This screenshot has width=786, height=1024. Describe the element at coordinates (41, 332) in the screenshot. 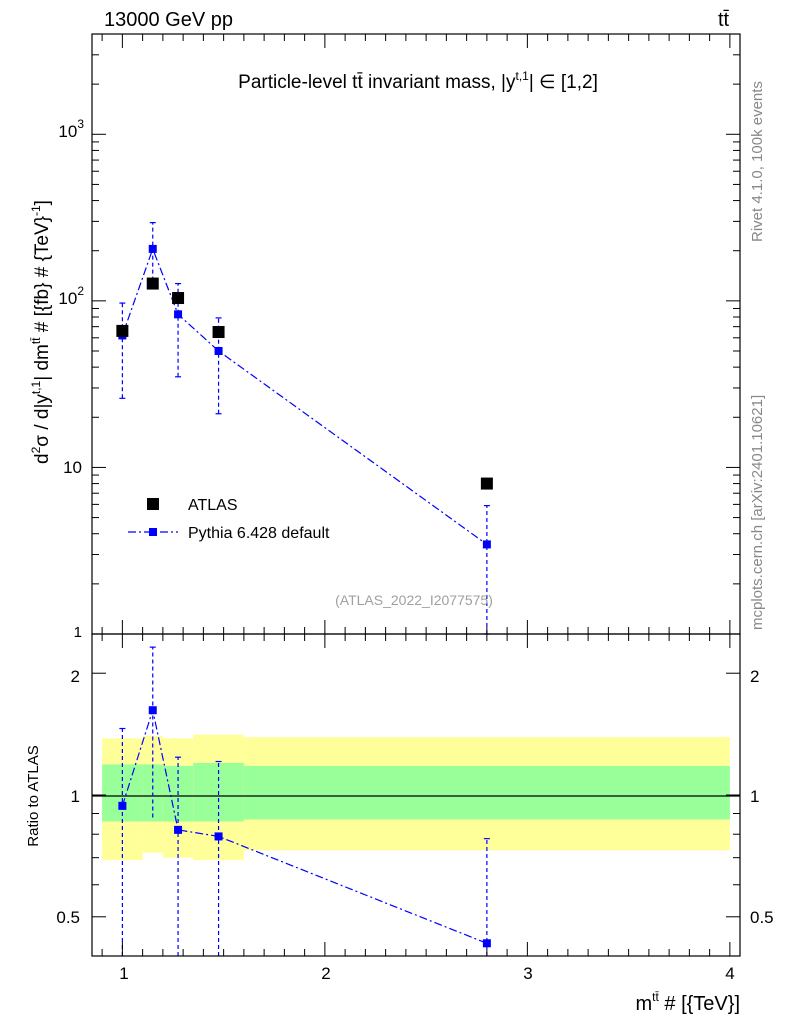

I see `main-y-axis-label: d2σ / d|yt,1| dmtt̄ # [{fb} # {TeV}-1]` at that location.